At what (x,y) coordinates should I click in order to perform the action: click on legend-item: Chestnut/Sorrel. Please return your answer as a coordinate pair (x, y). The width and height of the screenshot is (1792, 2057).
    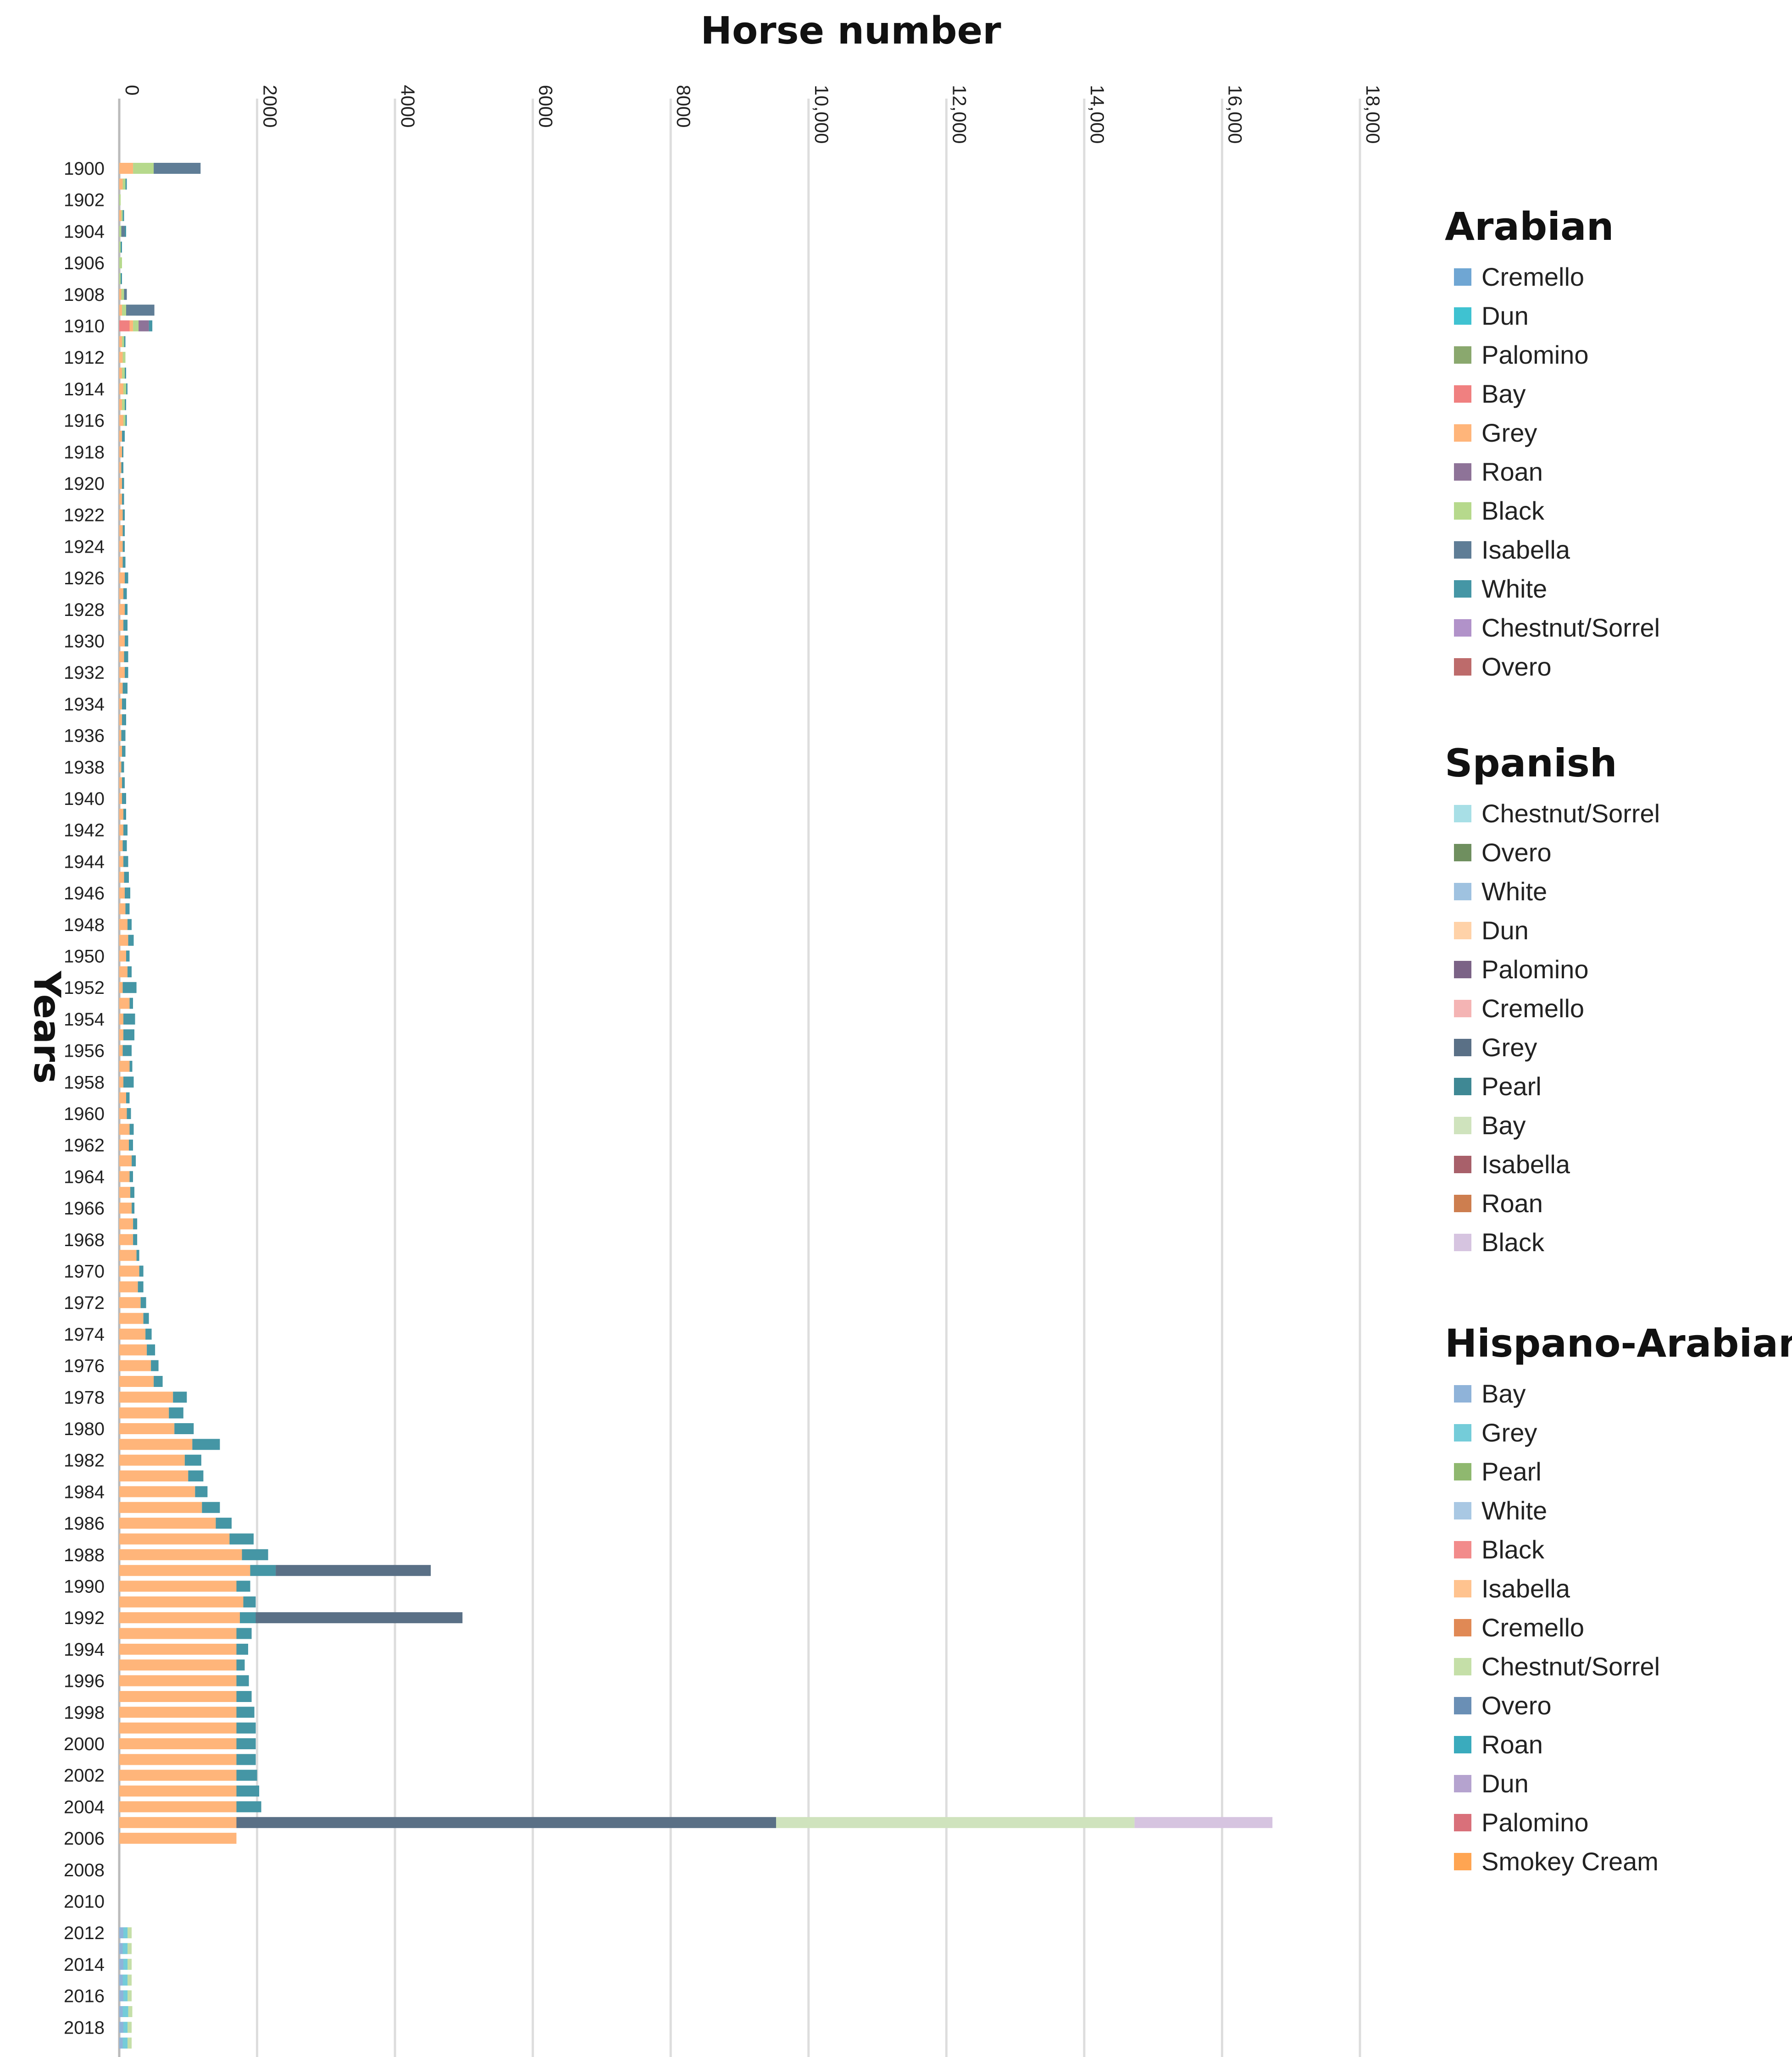
    Looking at the image, I should click on (1623, 1667).